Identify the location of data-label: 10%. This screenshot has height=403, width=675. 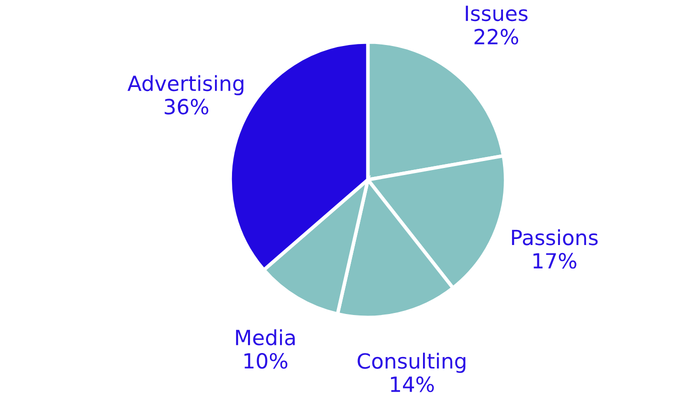
(266, 360).